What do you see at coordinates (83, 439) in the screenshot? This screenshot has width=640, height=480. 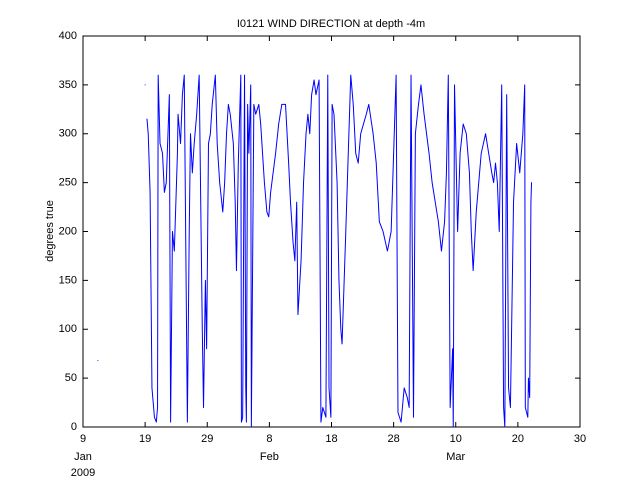 I see `x-tick-label: 9` at bounding box center [83, 439].